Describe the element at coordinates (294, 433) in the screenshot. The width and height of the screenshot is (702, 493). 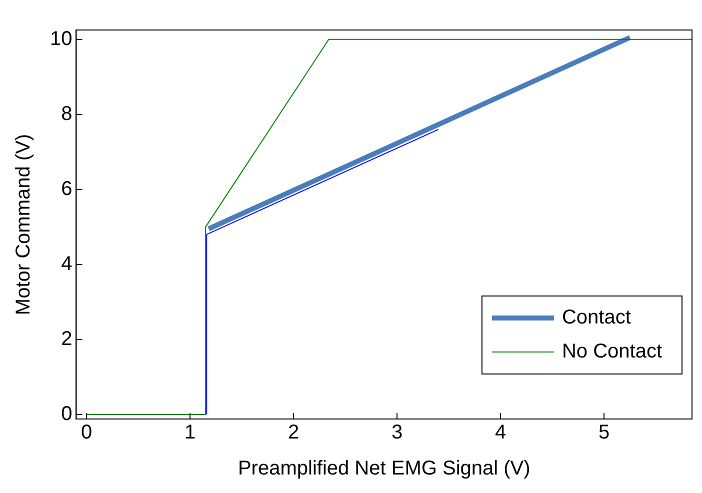
I see `x-tick-label: 2` at that location.